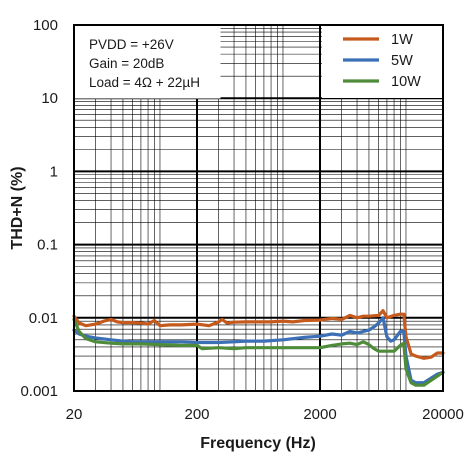 The height and width of the screenshot is (464, 474). What do you see at coordinates (43, 318) in the screenshot?
I see `y-tick-label: 0.01` at bounding box center [43, 318].